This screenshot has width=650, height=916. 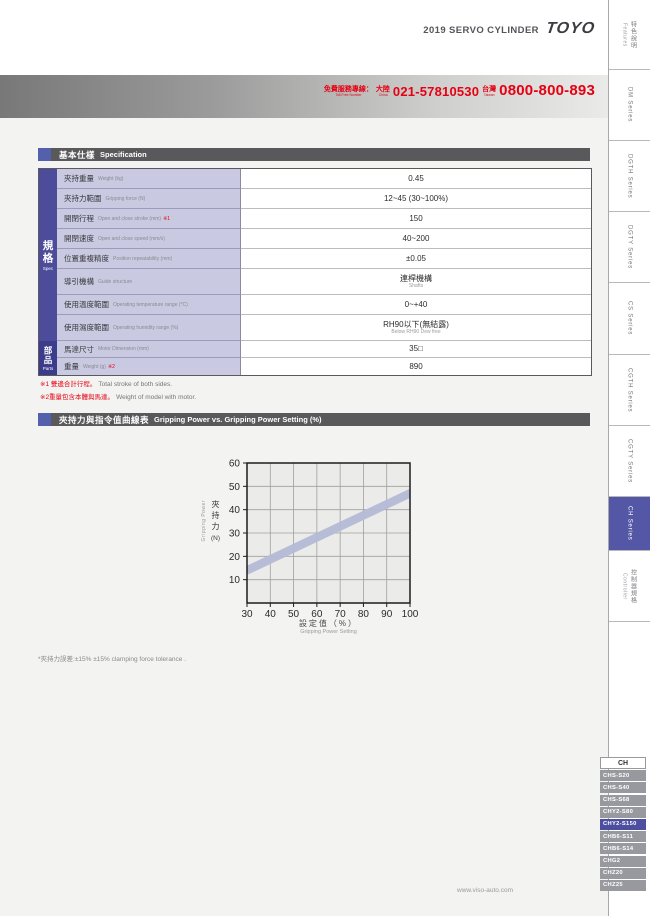 What do you see at coordinates (410, 614) in the screenshot?
I see `svg-text: 100` at bounding box center [410, 614].